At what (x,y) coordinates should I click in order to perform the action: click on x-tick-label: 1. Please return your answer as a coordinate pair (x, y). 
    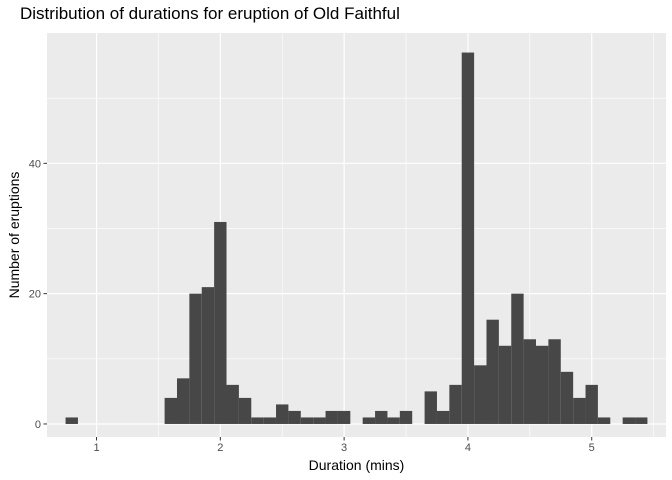
    Looking at the image, I should click on (96, 448).